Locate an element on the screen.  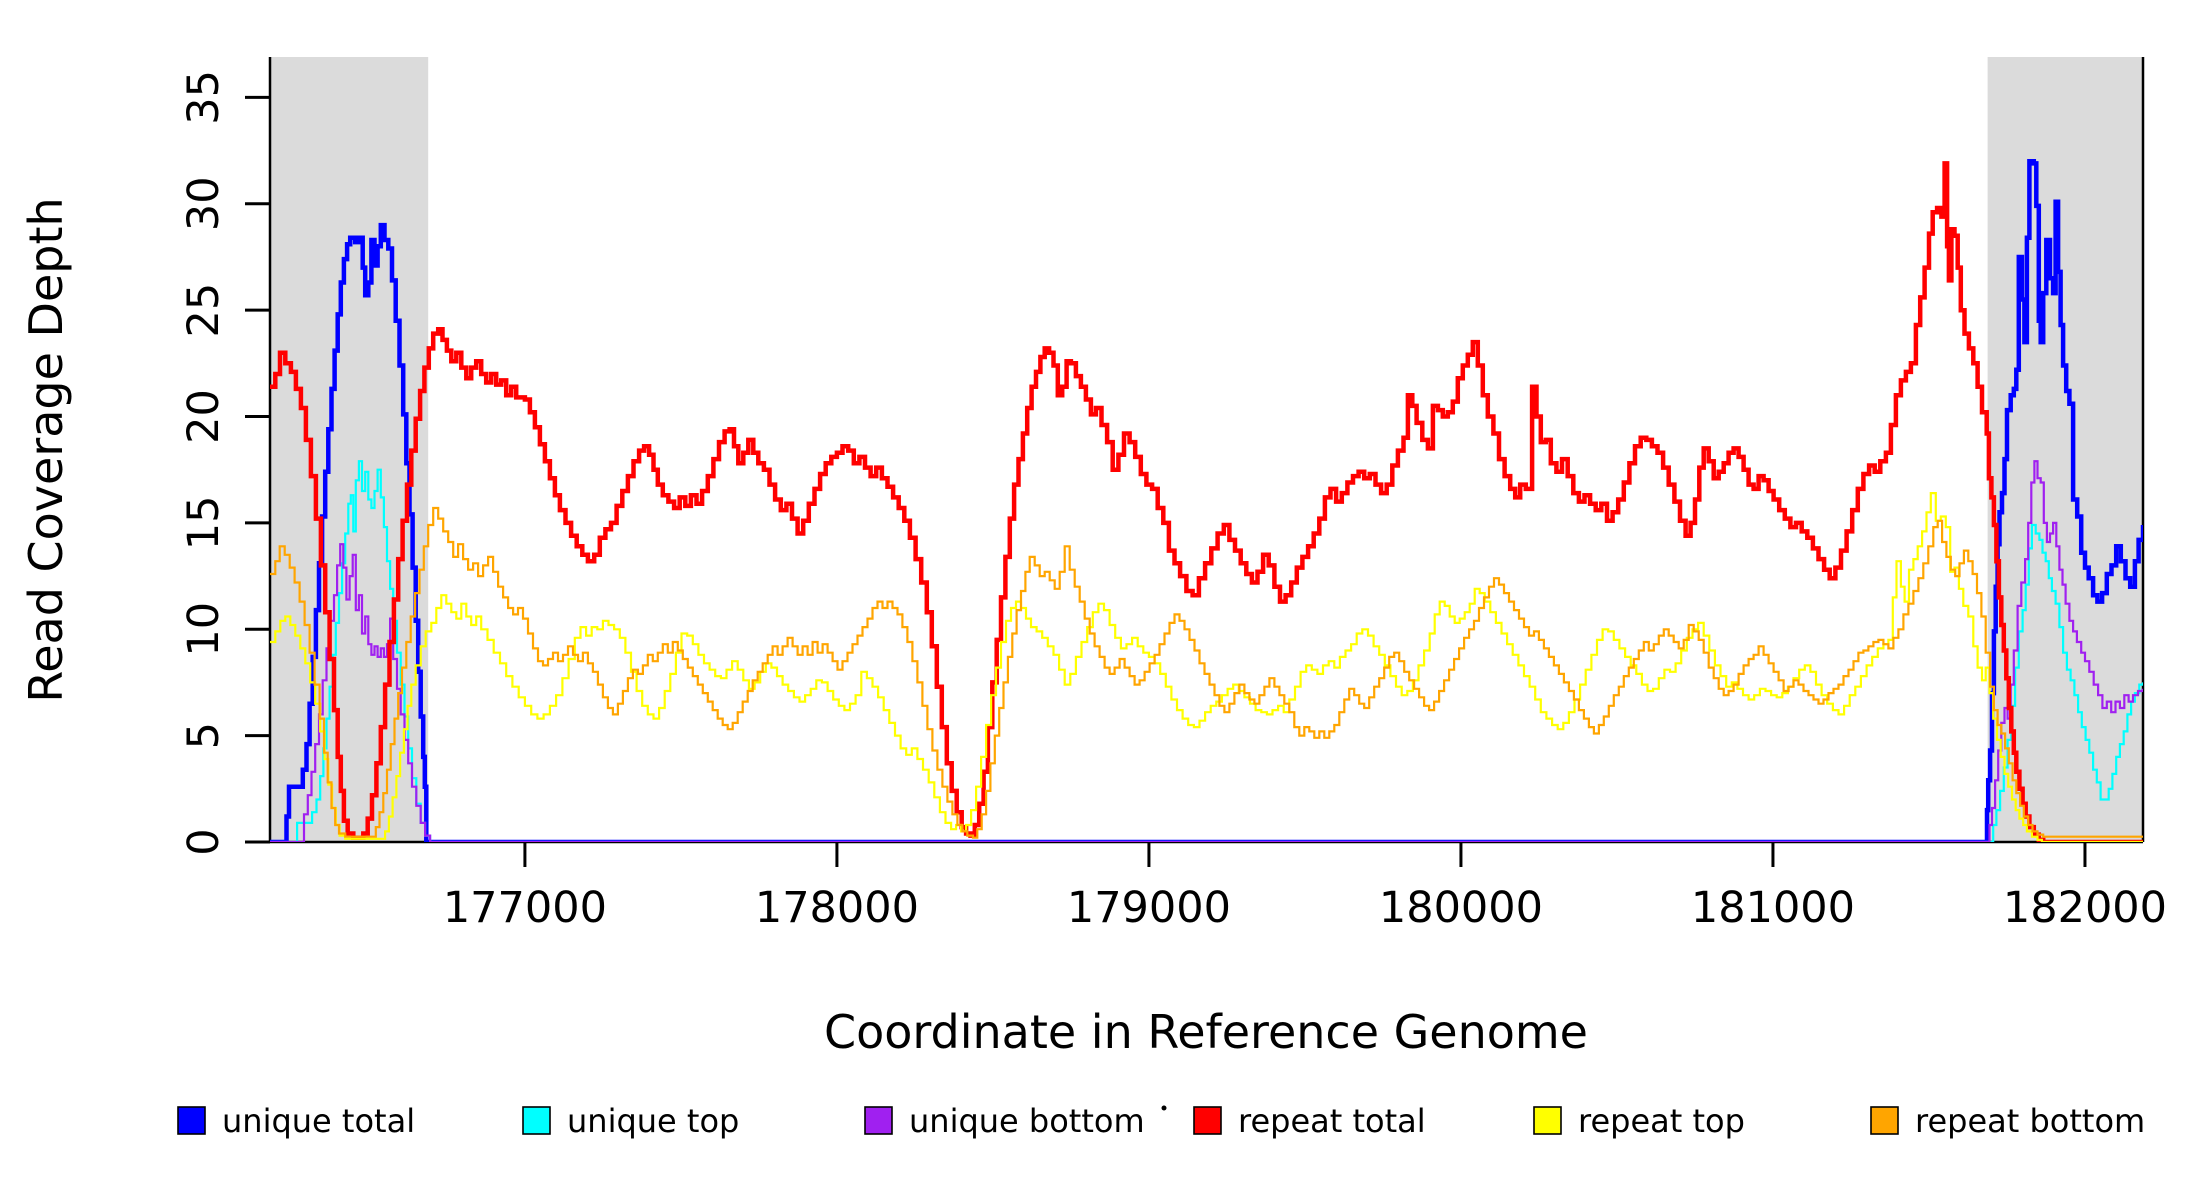
y-tick-label: 0 is located at coordinates (204, 841).